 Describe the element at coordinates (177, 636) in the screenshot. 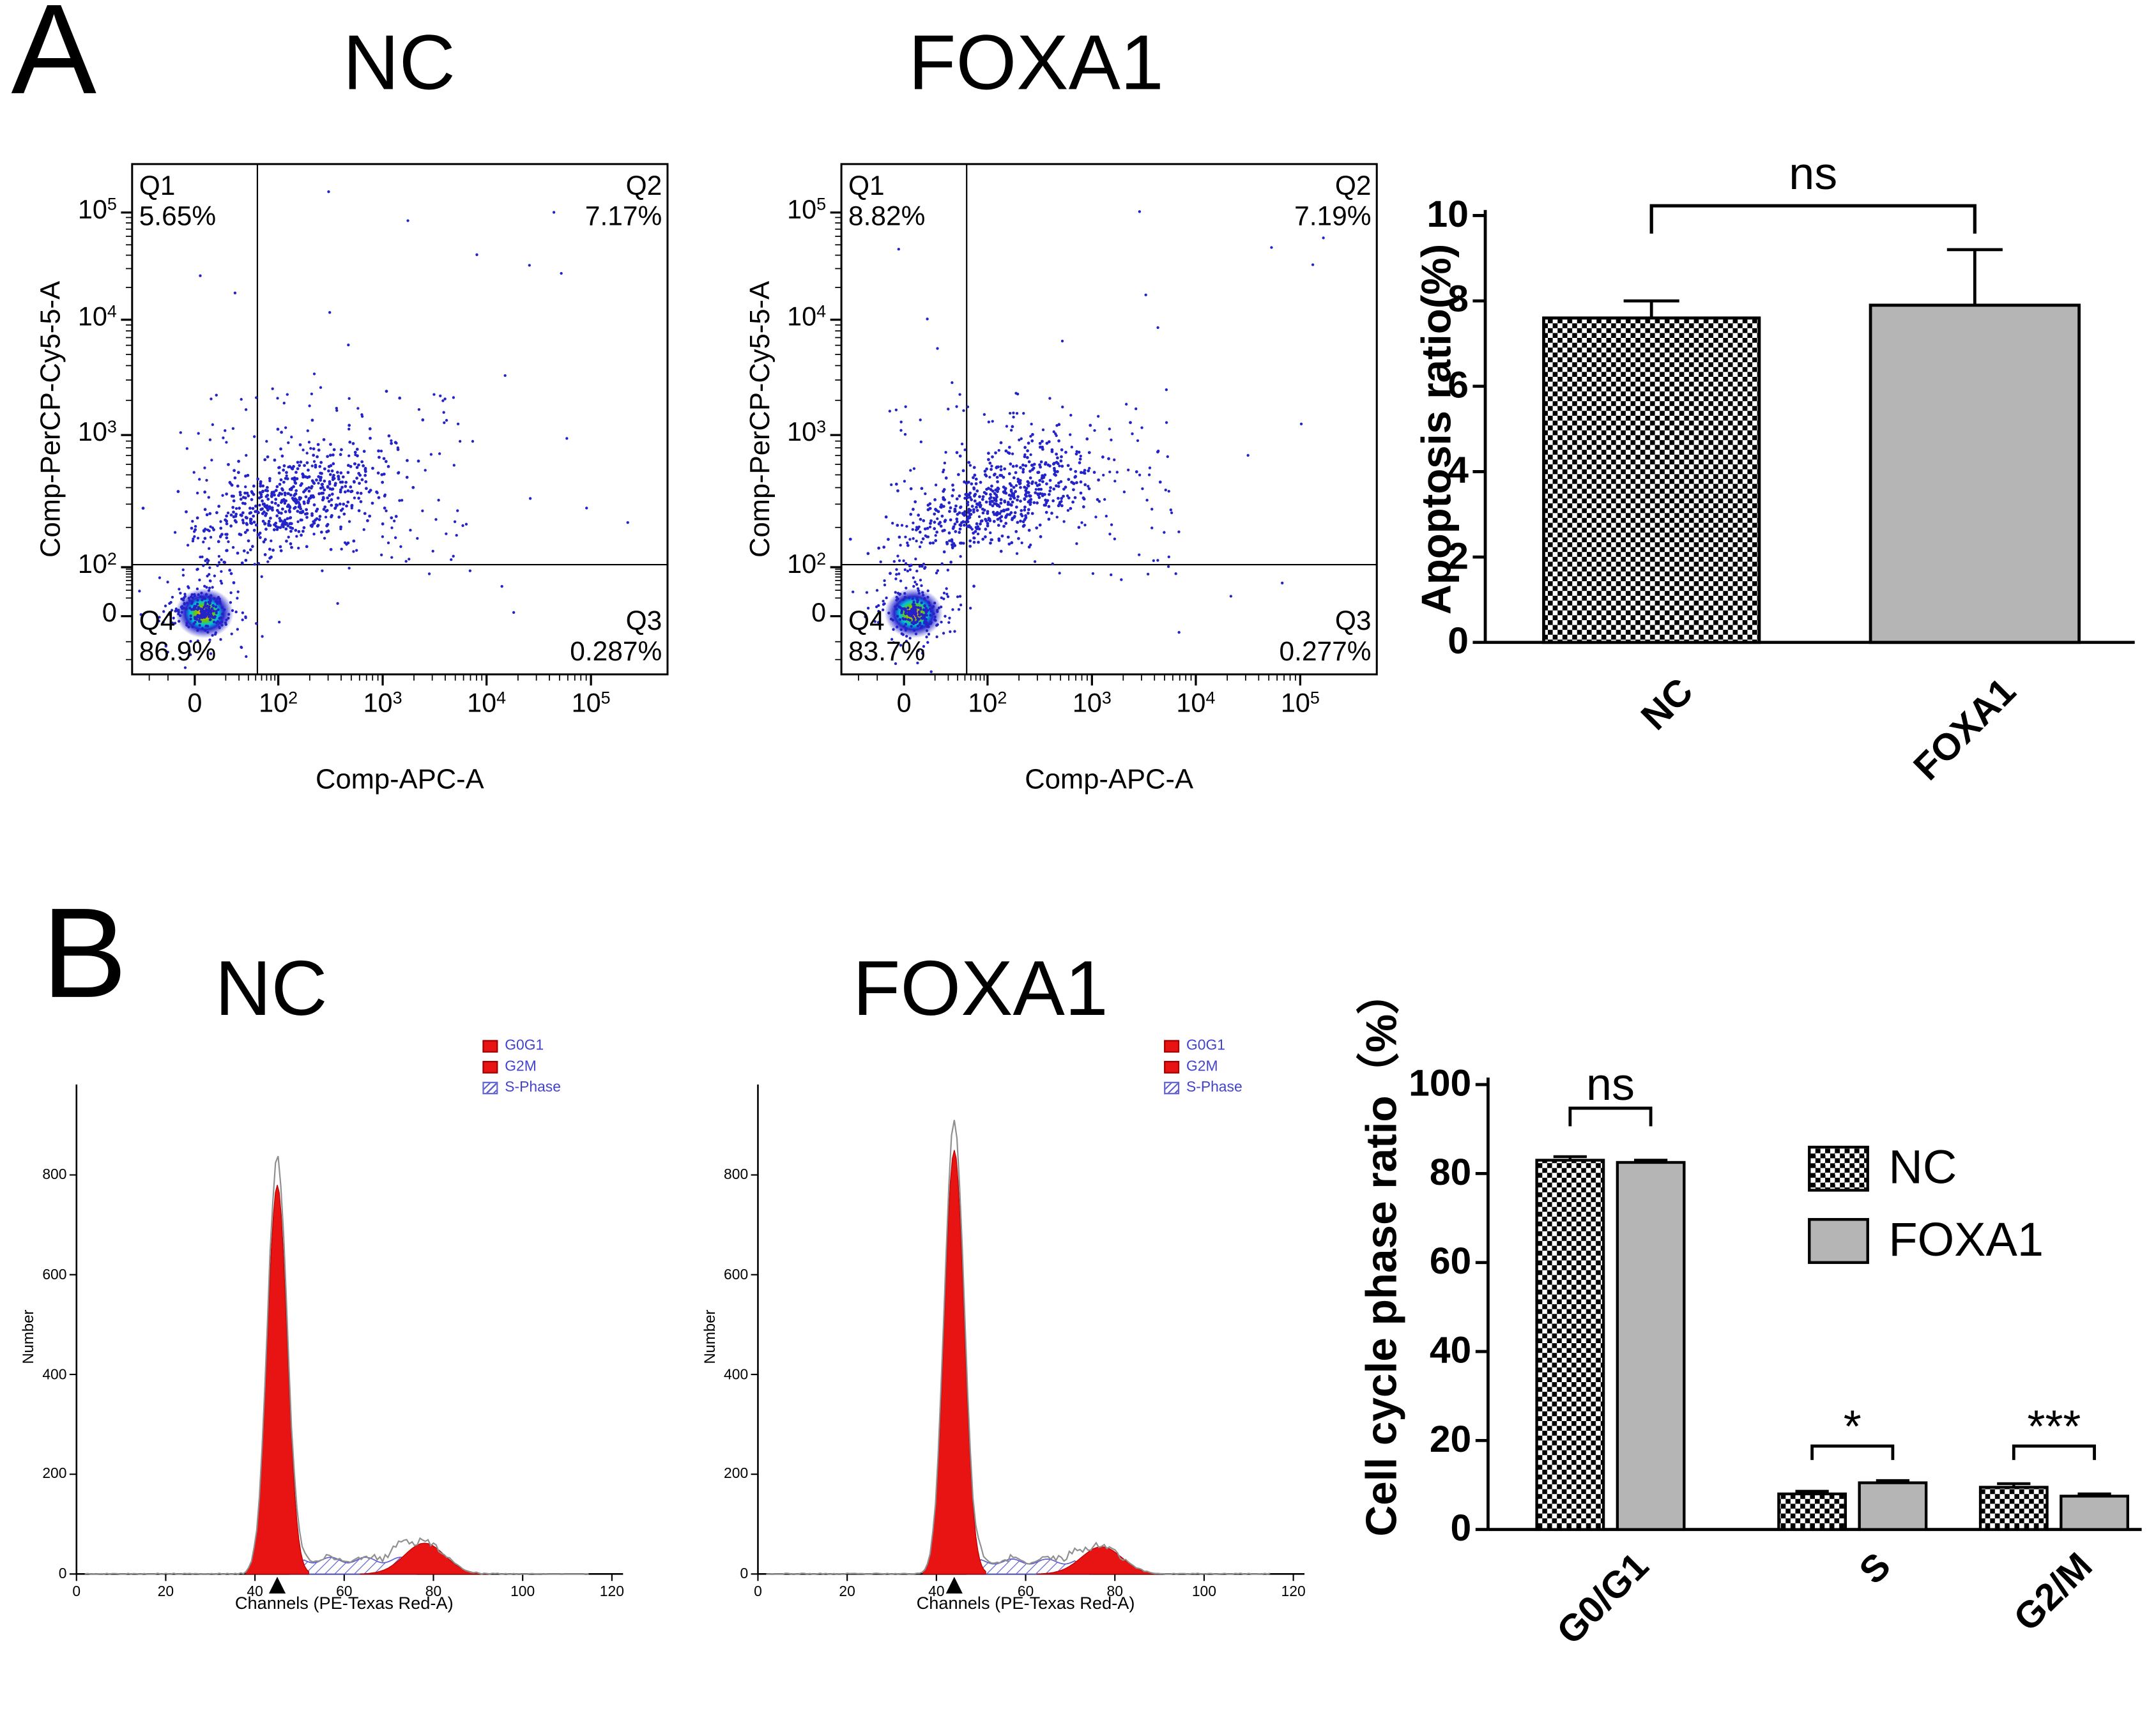

I see `quadrant-q4: Q4 86.9%` at that location.